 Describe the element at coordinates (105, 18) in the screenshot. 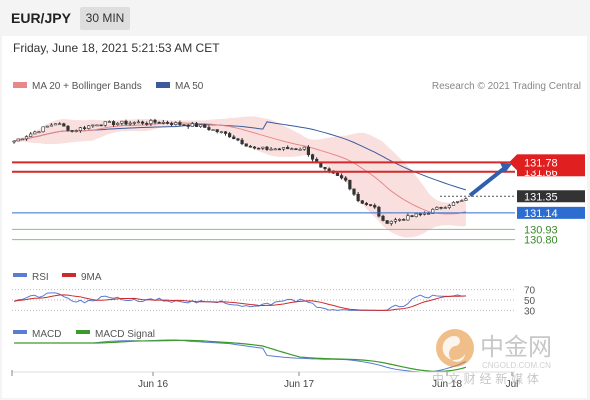

I see `timeframe-button: 30 MIN` at that location.